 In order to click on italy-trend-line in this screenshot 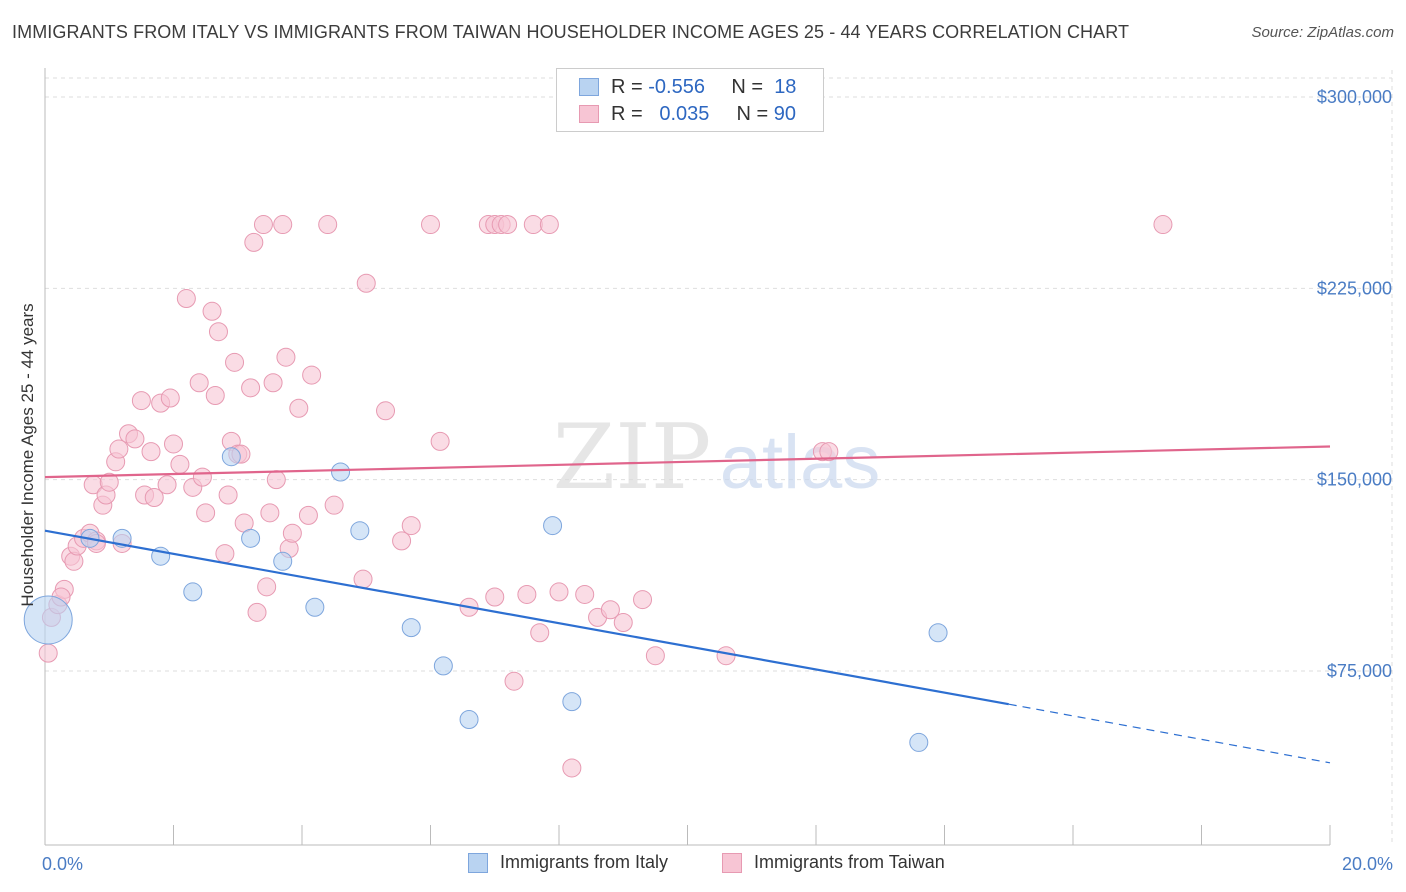, I will do `click(526, 617)`.